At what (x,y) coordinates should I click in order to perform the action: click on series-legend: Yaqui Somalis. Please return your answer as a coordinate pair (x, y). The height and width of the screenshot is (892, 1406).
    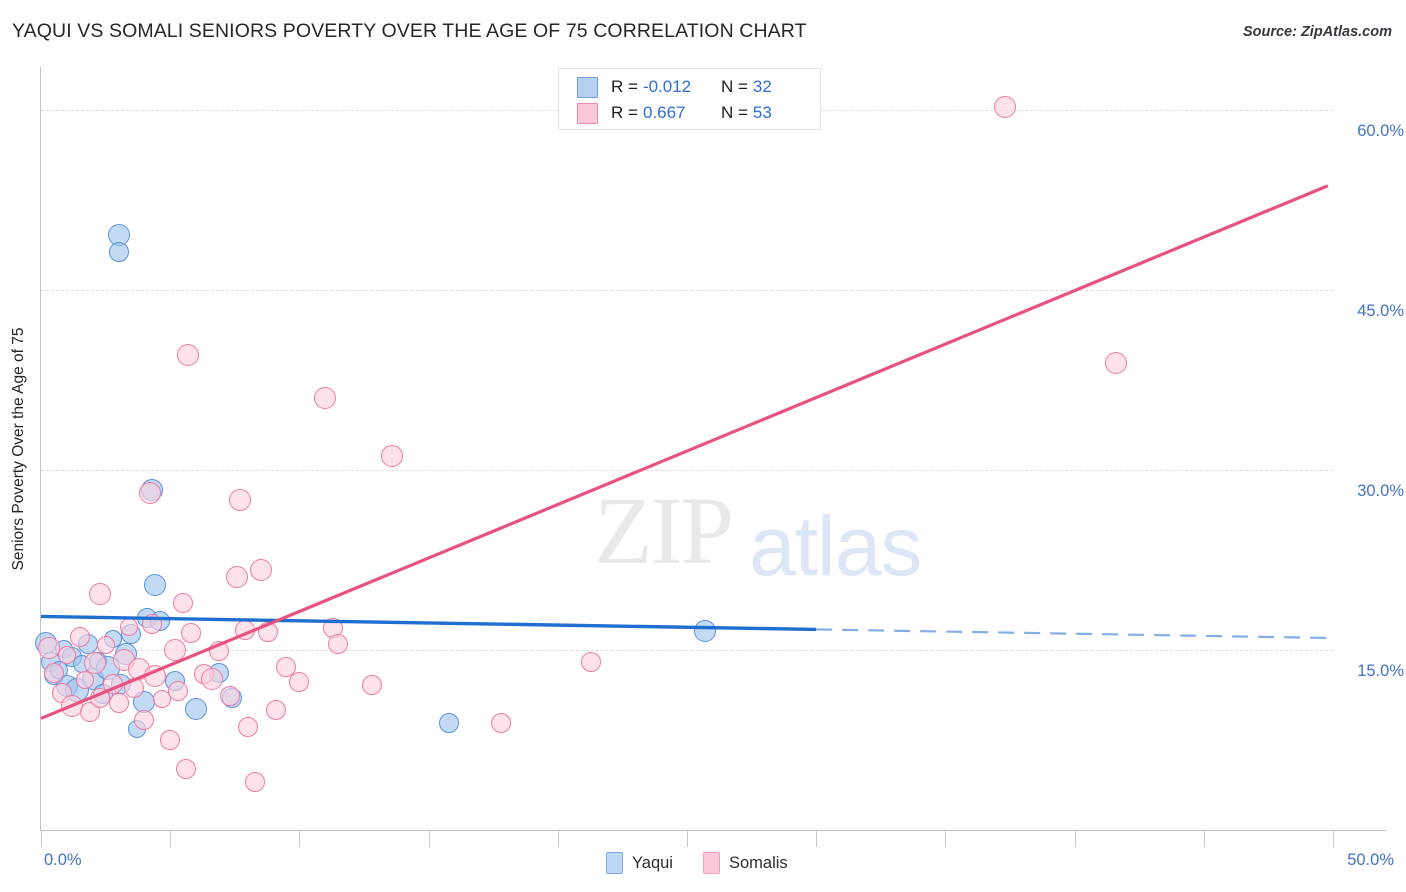
    Looking at the image, I should click on (712, 863).